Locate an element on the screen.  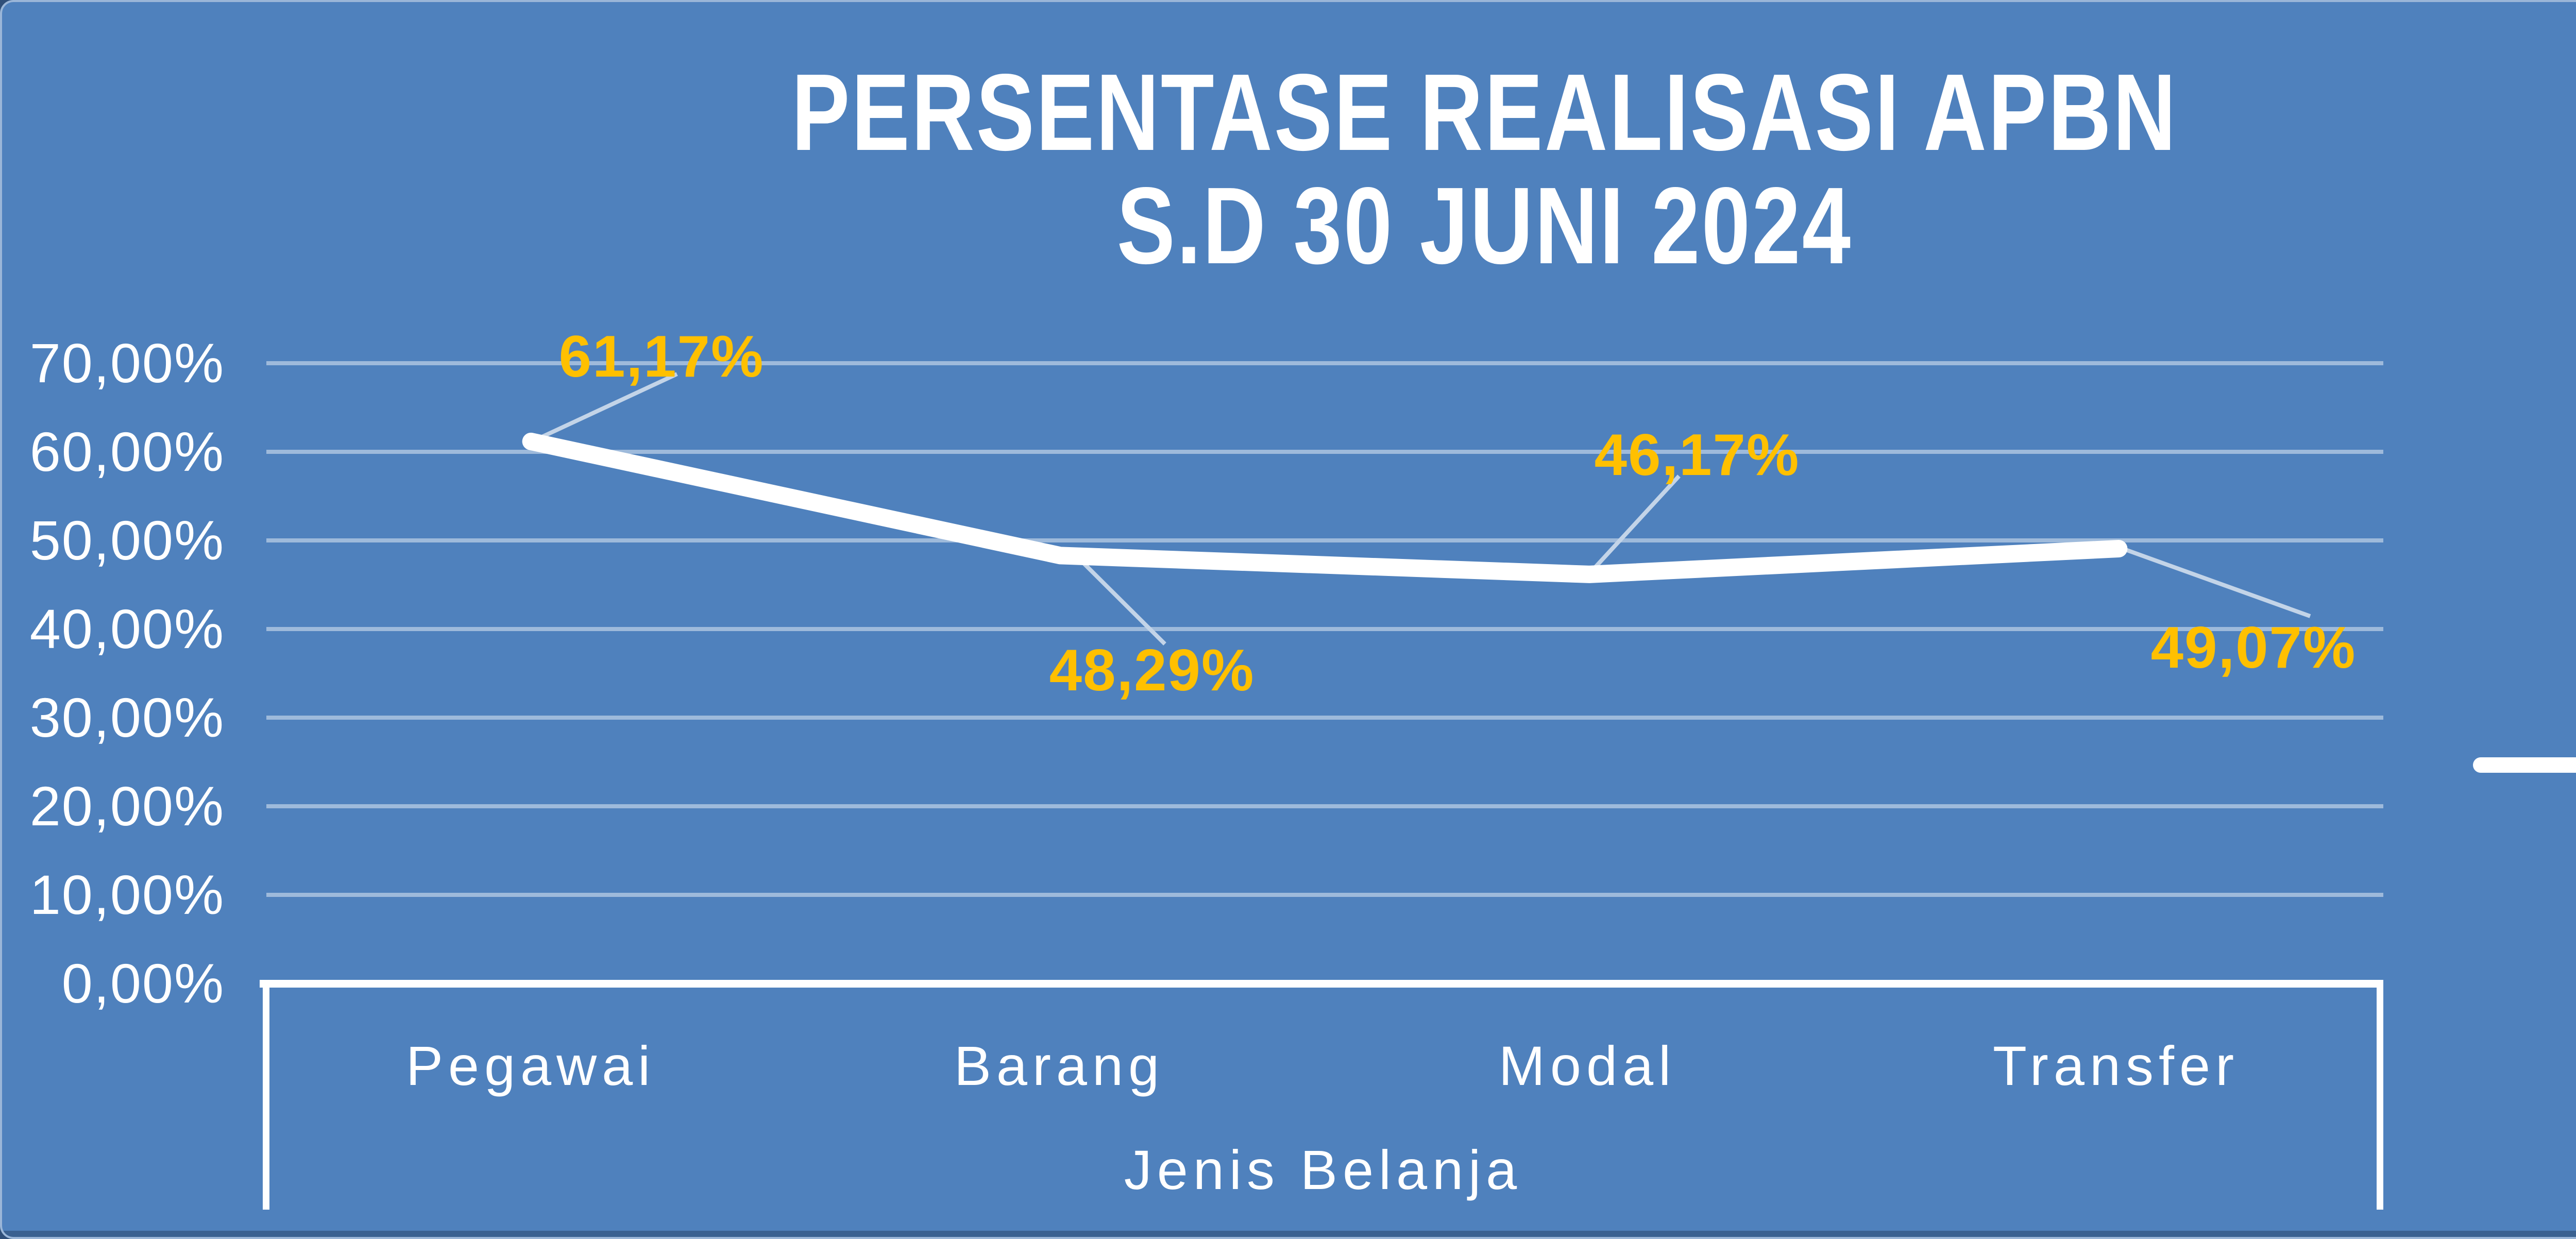
leader-line-barang is located at coordinates (1120, 600).